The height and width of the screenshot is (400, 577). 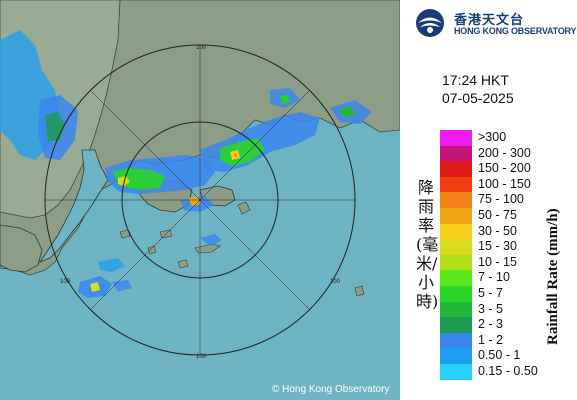 I want to click on legend-row: 10 - 15, so click(x=507, y=262).